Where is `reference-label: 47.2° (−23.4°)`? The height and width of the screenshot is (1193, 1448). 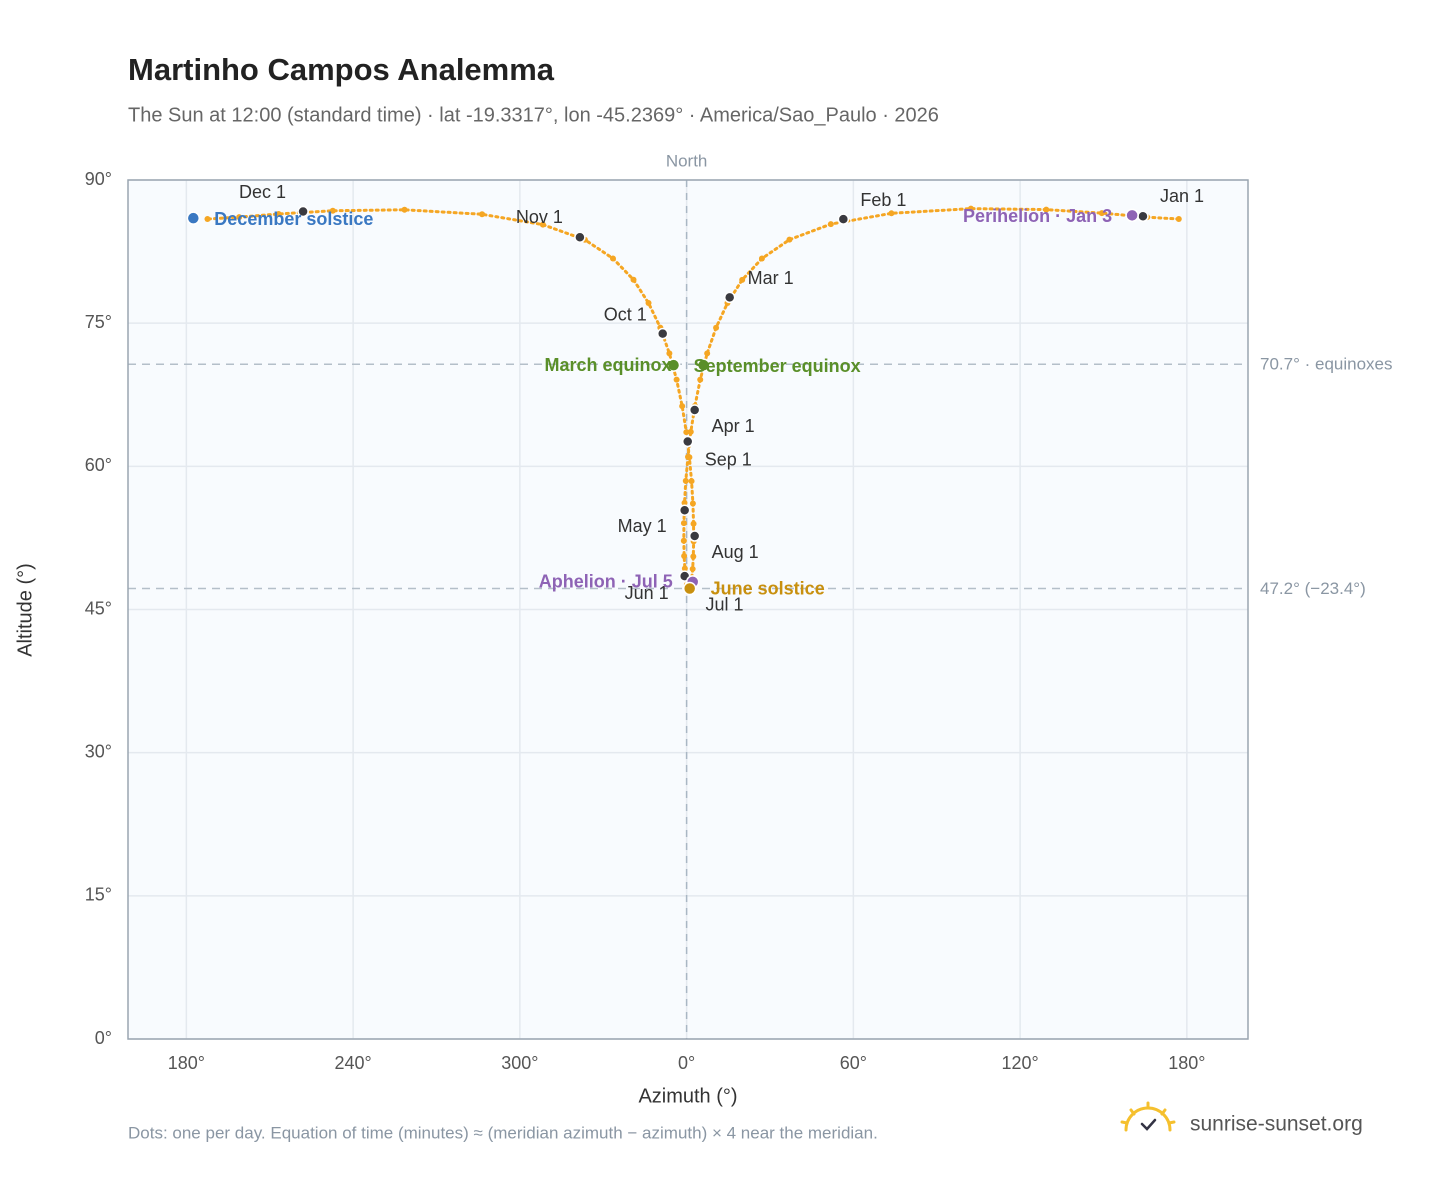
reference-label: 47.2° (−23.4°) is located at coordinates (1313, 588).